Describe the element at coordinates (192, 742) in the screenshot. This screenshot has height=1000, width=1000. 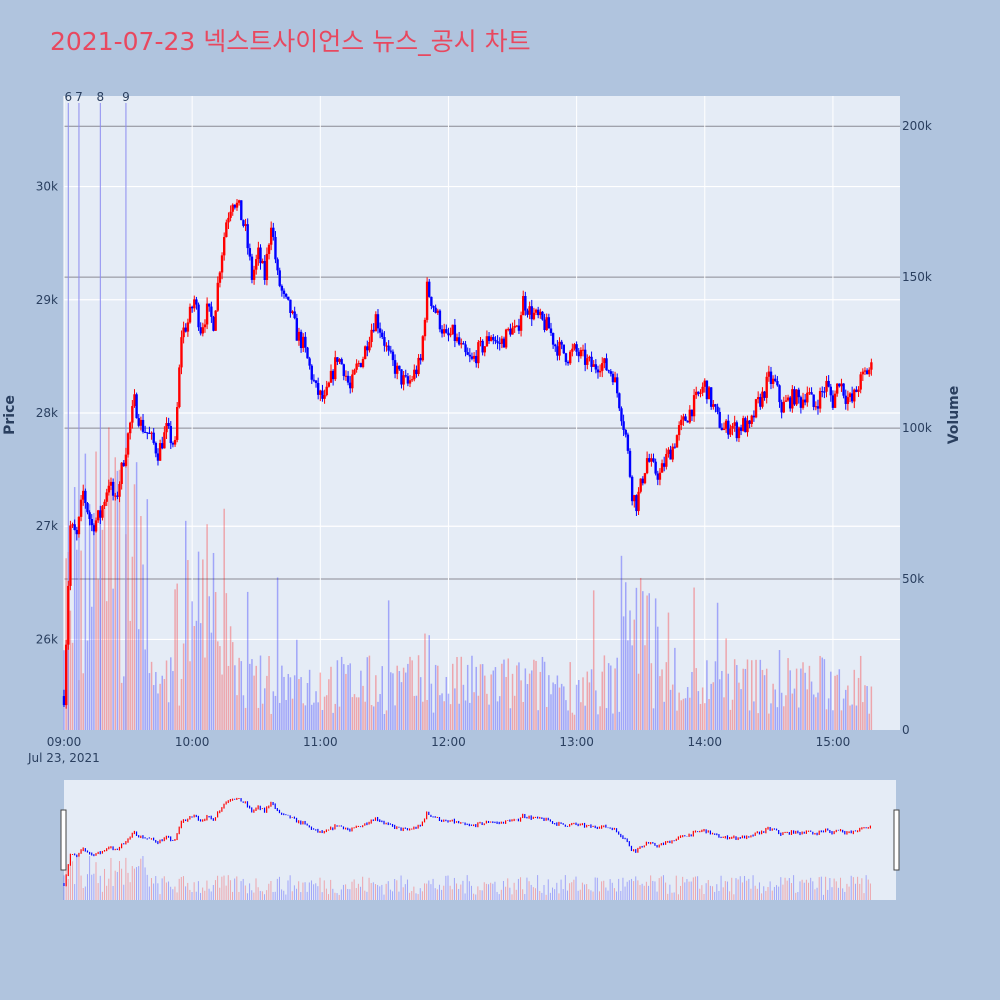
I see `x-tick-label: 10:00` at that location.